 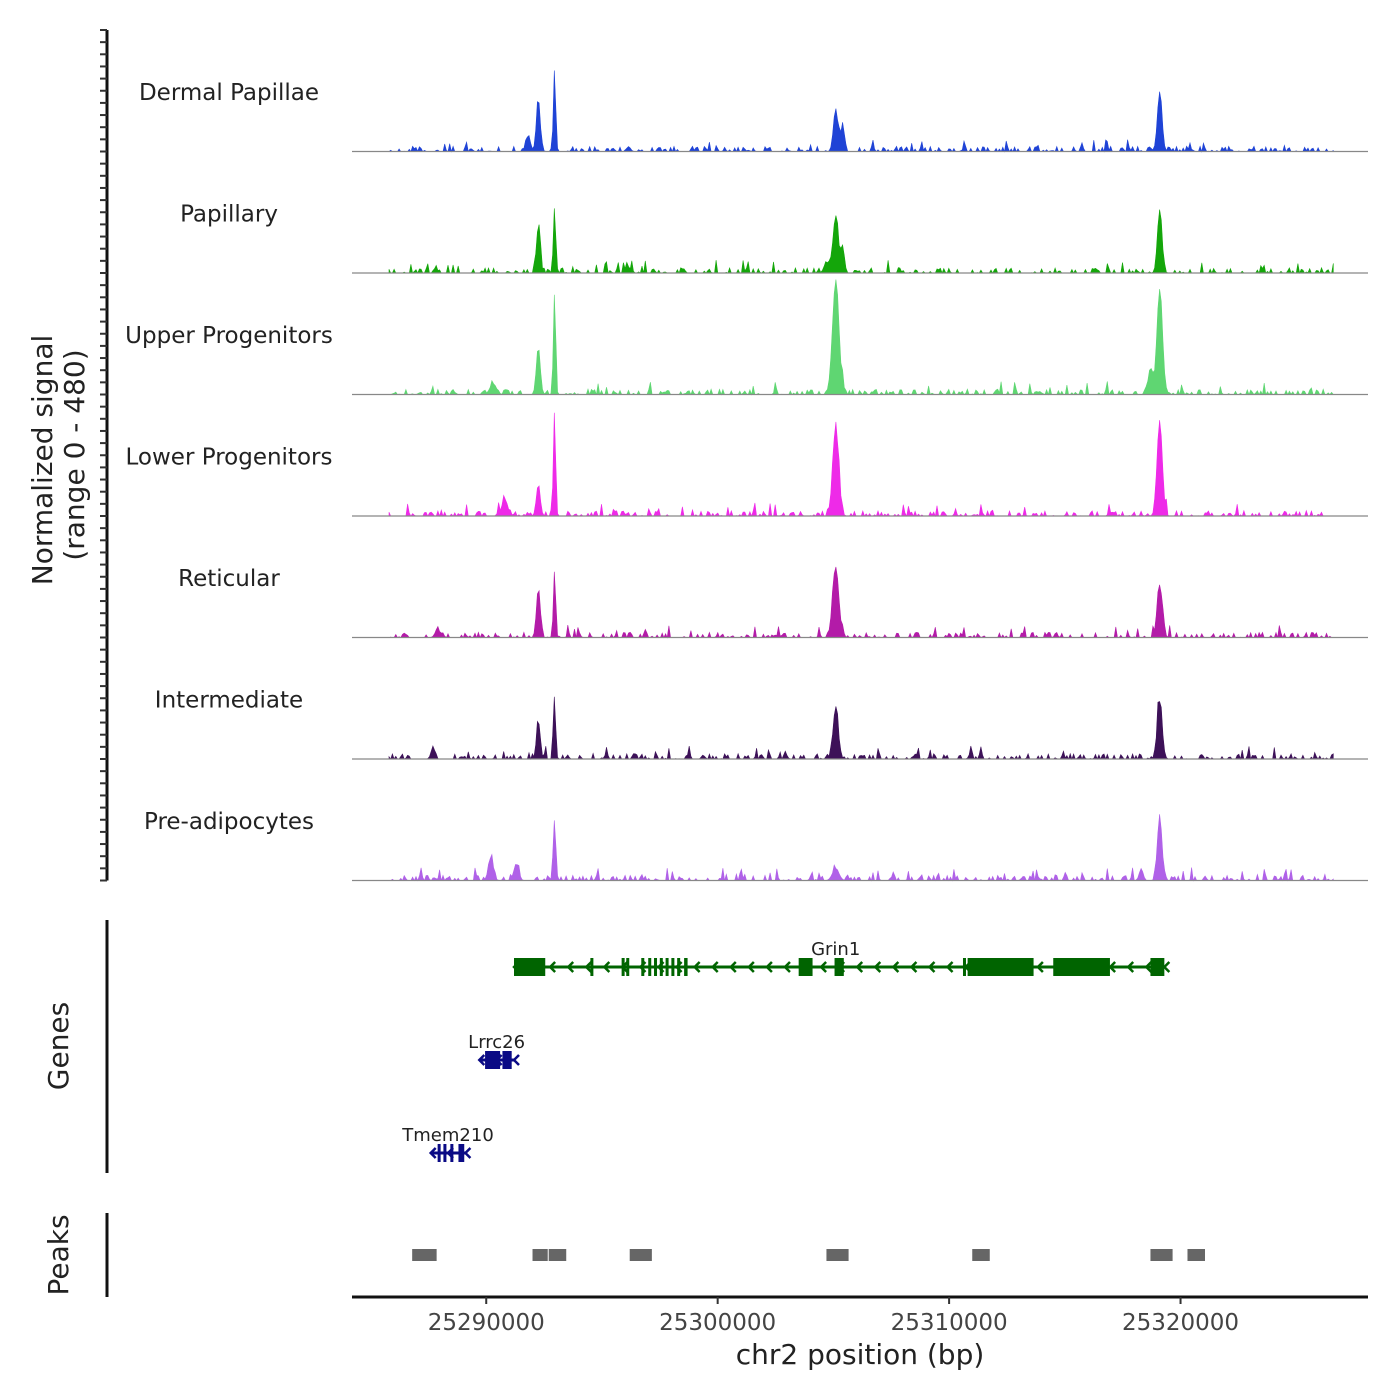 What do you see at coordinates (74, 454) in the screenshot?
I see `y-axis-range: (range 0 - 480)` at bounding box center [74, 454].